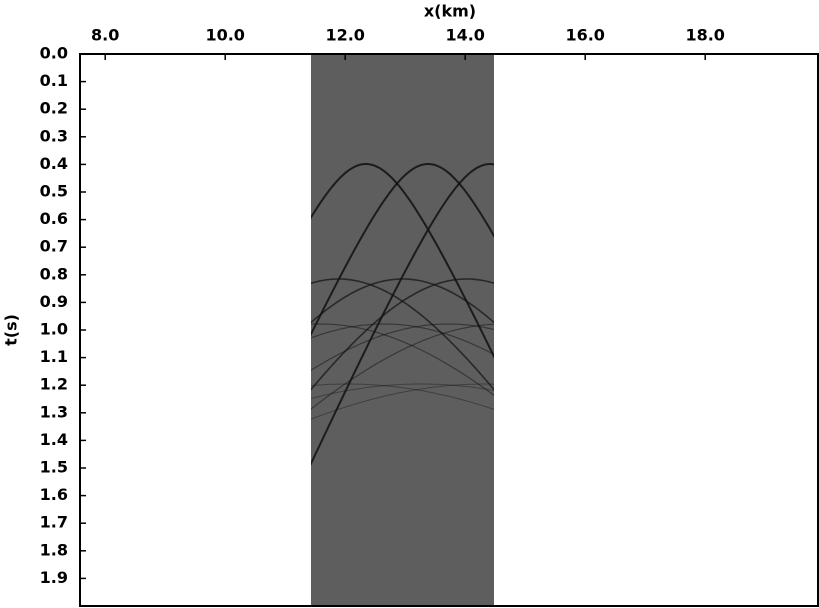 This screenshot has width=819, height=608. What do you see at coordinates (54, 191) in the screenshot?
I see `y-tick-label: 0.5` at bounding box center [54, 191].